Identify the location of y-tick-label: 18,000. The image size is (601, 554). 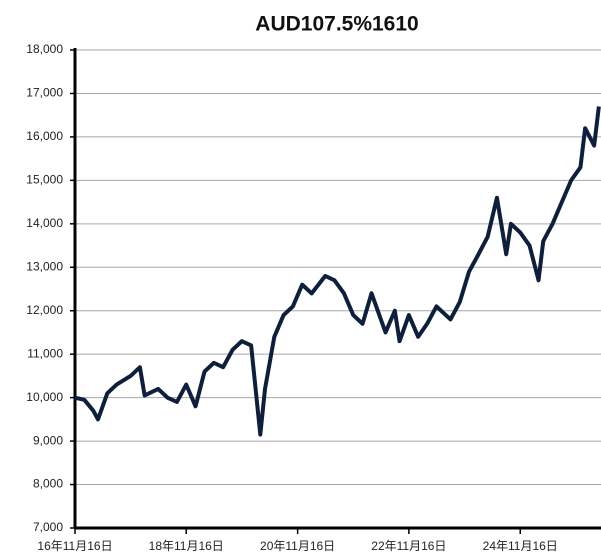
(44, 49).